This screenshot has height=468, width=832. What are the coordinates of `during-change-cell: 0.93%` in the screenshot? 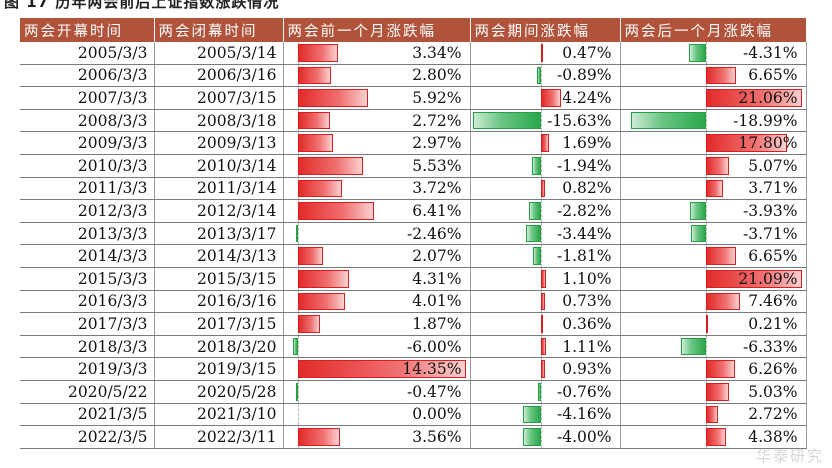 It's located at (545, 369).